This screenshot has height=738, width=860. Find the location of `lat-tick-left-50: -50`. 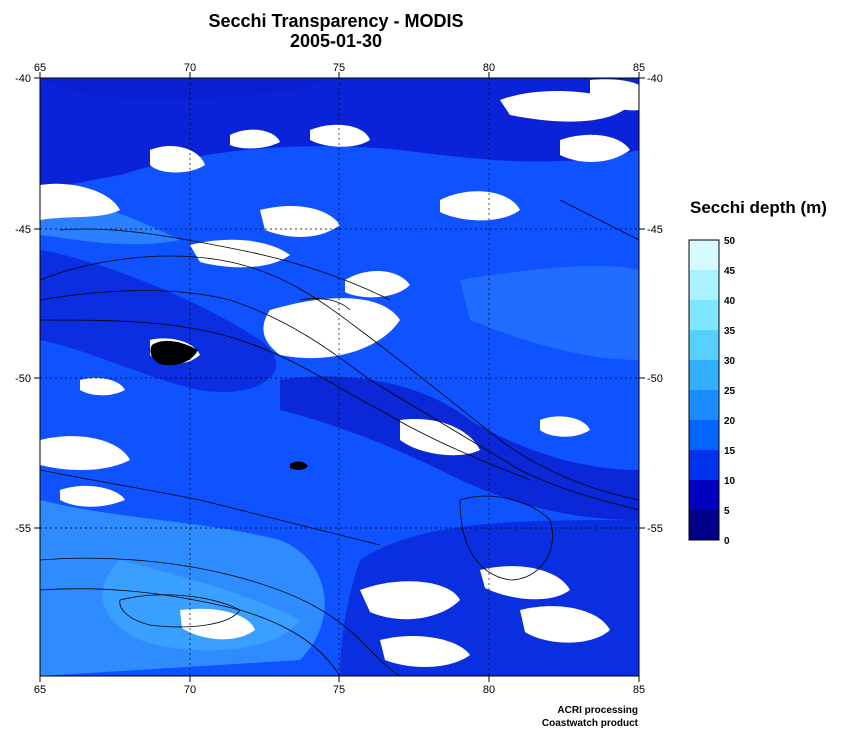

lat-tick-left-50: -50 is located at coordinates (23, 379).